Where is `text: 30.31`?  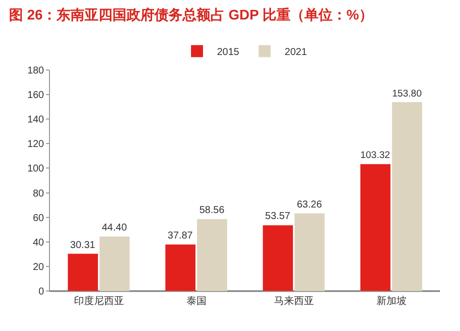
text: 30.31 is located at coordinates (83, 245).